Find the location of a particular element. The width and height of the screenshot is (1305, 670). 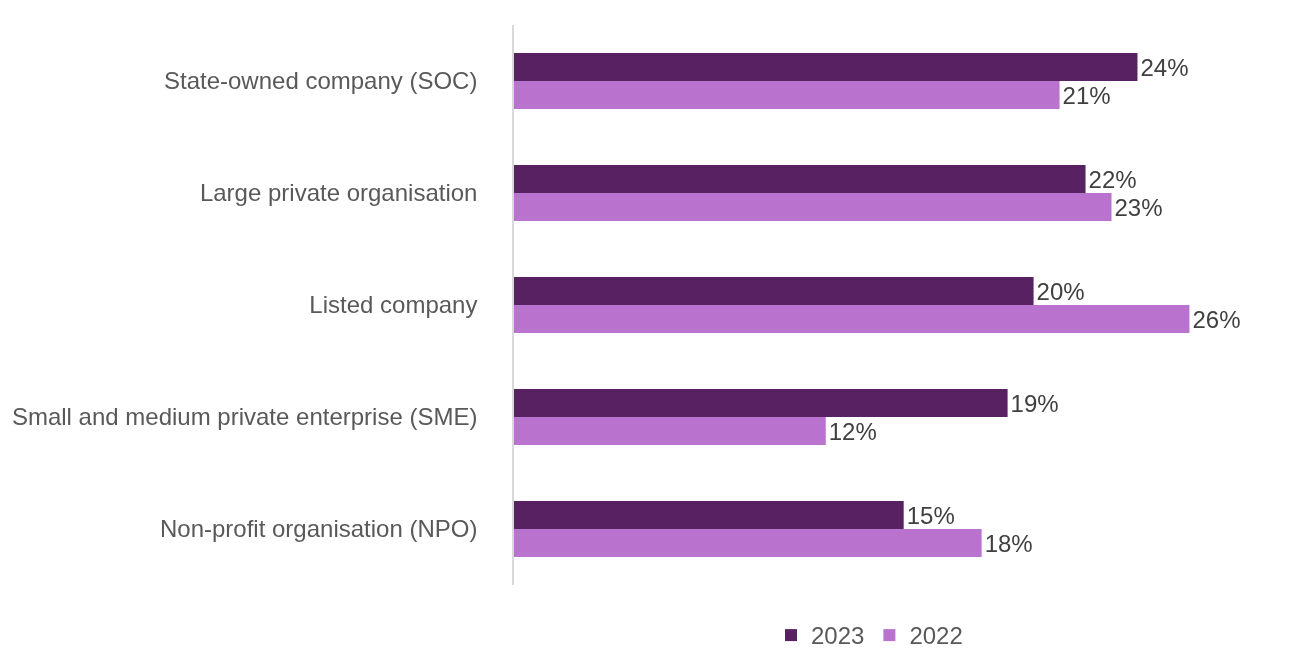

legend-label: 2022 is located at coordinates (936, 636).